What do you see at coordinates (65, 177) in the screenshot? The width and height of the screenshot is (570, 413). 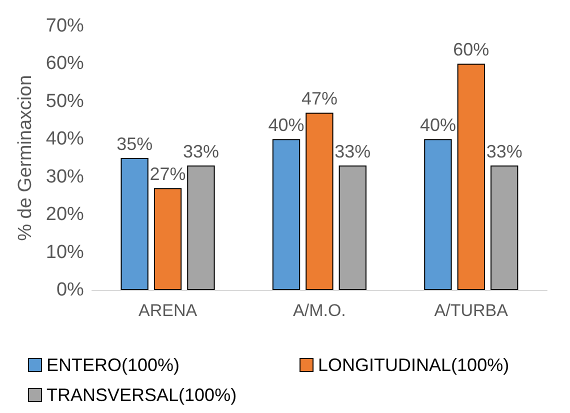 I see `y-tick-label: 30%` at bounding box center [65, 177].